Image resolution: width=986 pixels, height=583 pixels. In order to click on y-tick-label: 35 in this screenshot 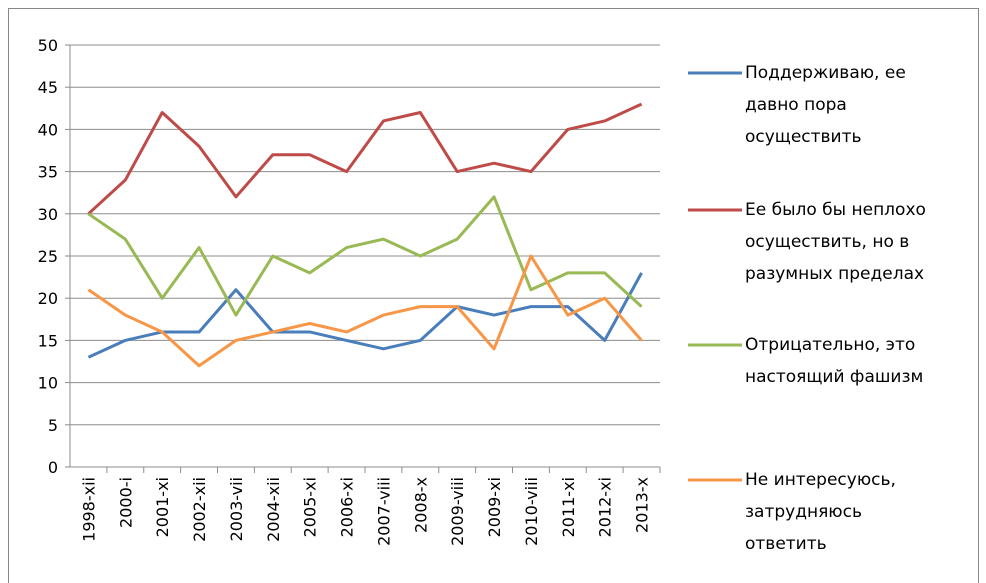, I will do `click(48, 172)`.